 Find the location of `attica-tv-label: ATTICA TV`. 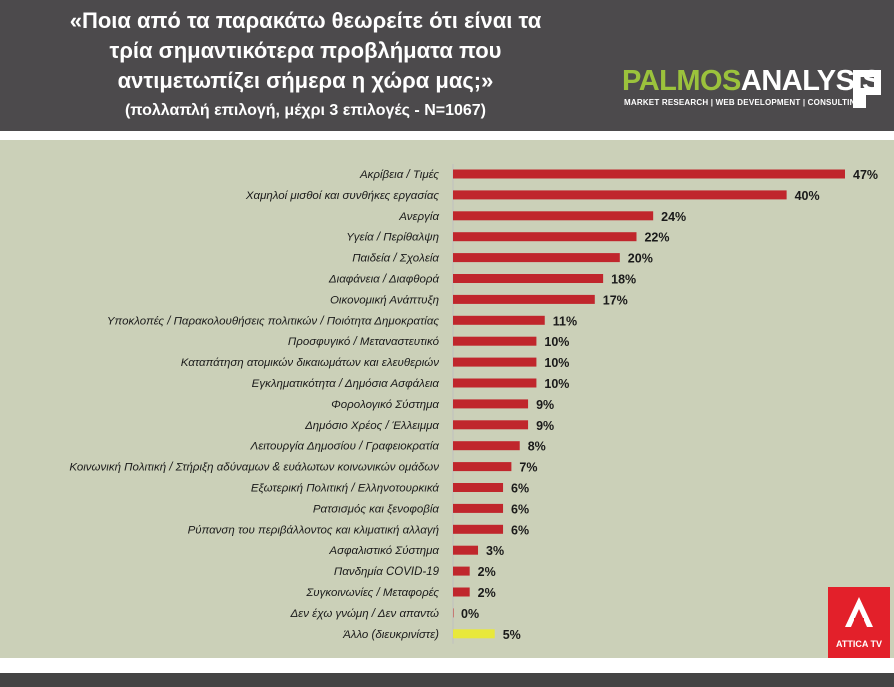

attica-tv-label: ATTICA TV is located at coordinates (859, 644).